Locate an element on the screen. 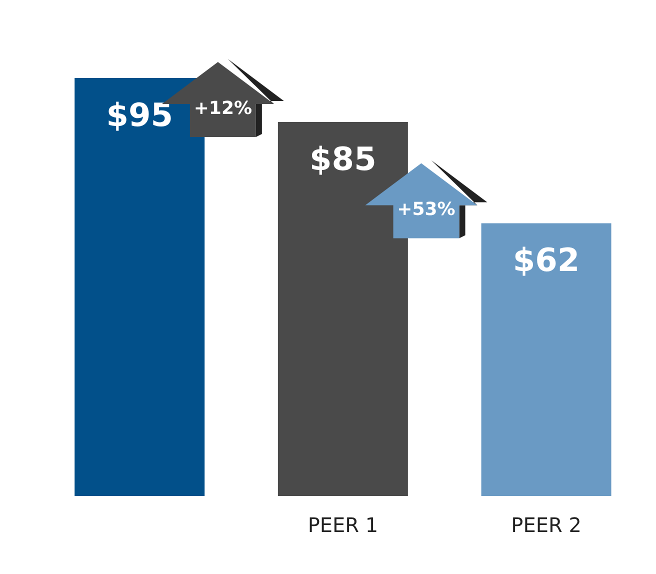 This screenshot has height=574, width=656. annotation: +12% is located at coordinates (223, 108).